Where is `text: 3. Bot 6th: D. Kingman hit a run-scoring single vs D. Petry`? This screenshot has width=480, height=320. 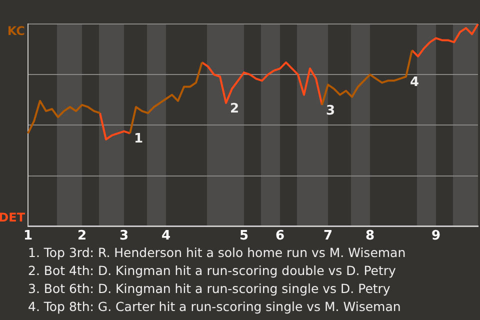 text: 3. Bot 6th: D. Kingman hit a run-scoring single vs D. Petry is located at coordinates (210, 289).